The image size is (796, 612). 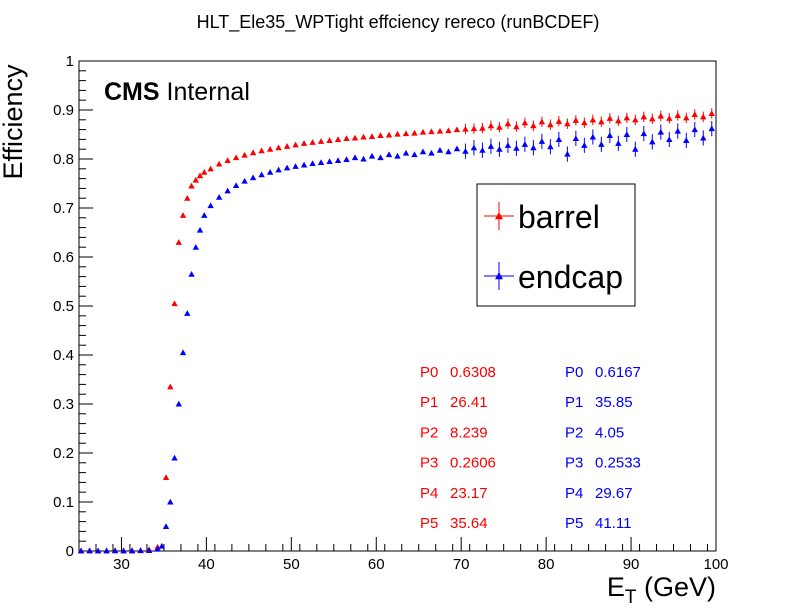 What do you see at coordinates (63, 208) in the screenshot?
I see `y-tick-label: 0.7` at bounding box center [63, 208].